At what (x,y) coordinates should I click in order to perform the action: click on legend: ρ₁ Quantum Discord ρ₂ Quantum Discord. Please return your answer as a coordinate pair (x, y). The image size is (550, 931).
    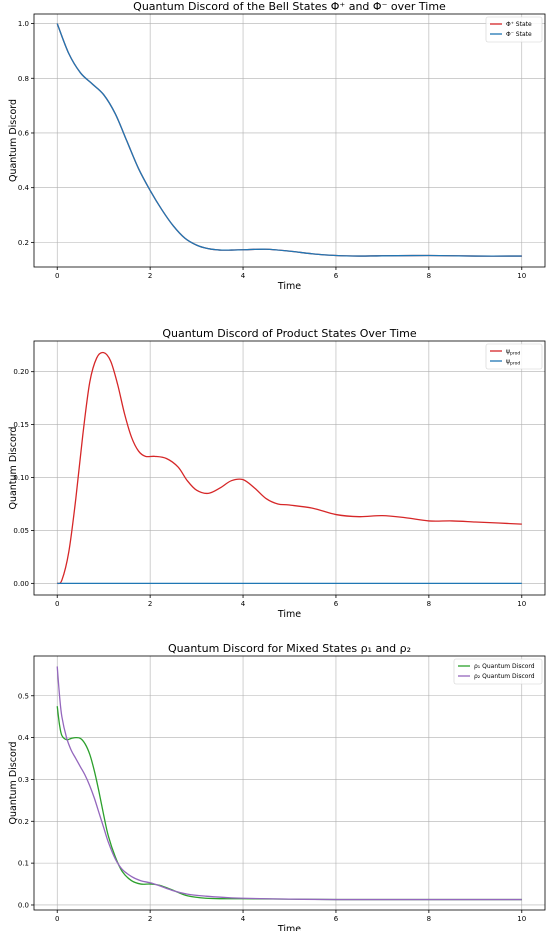
    Looking at the image, I should click on (498, 671).